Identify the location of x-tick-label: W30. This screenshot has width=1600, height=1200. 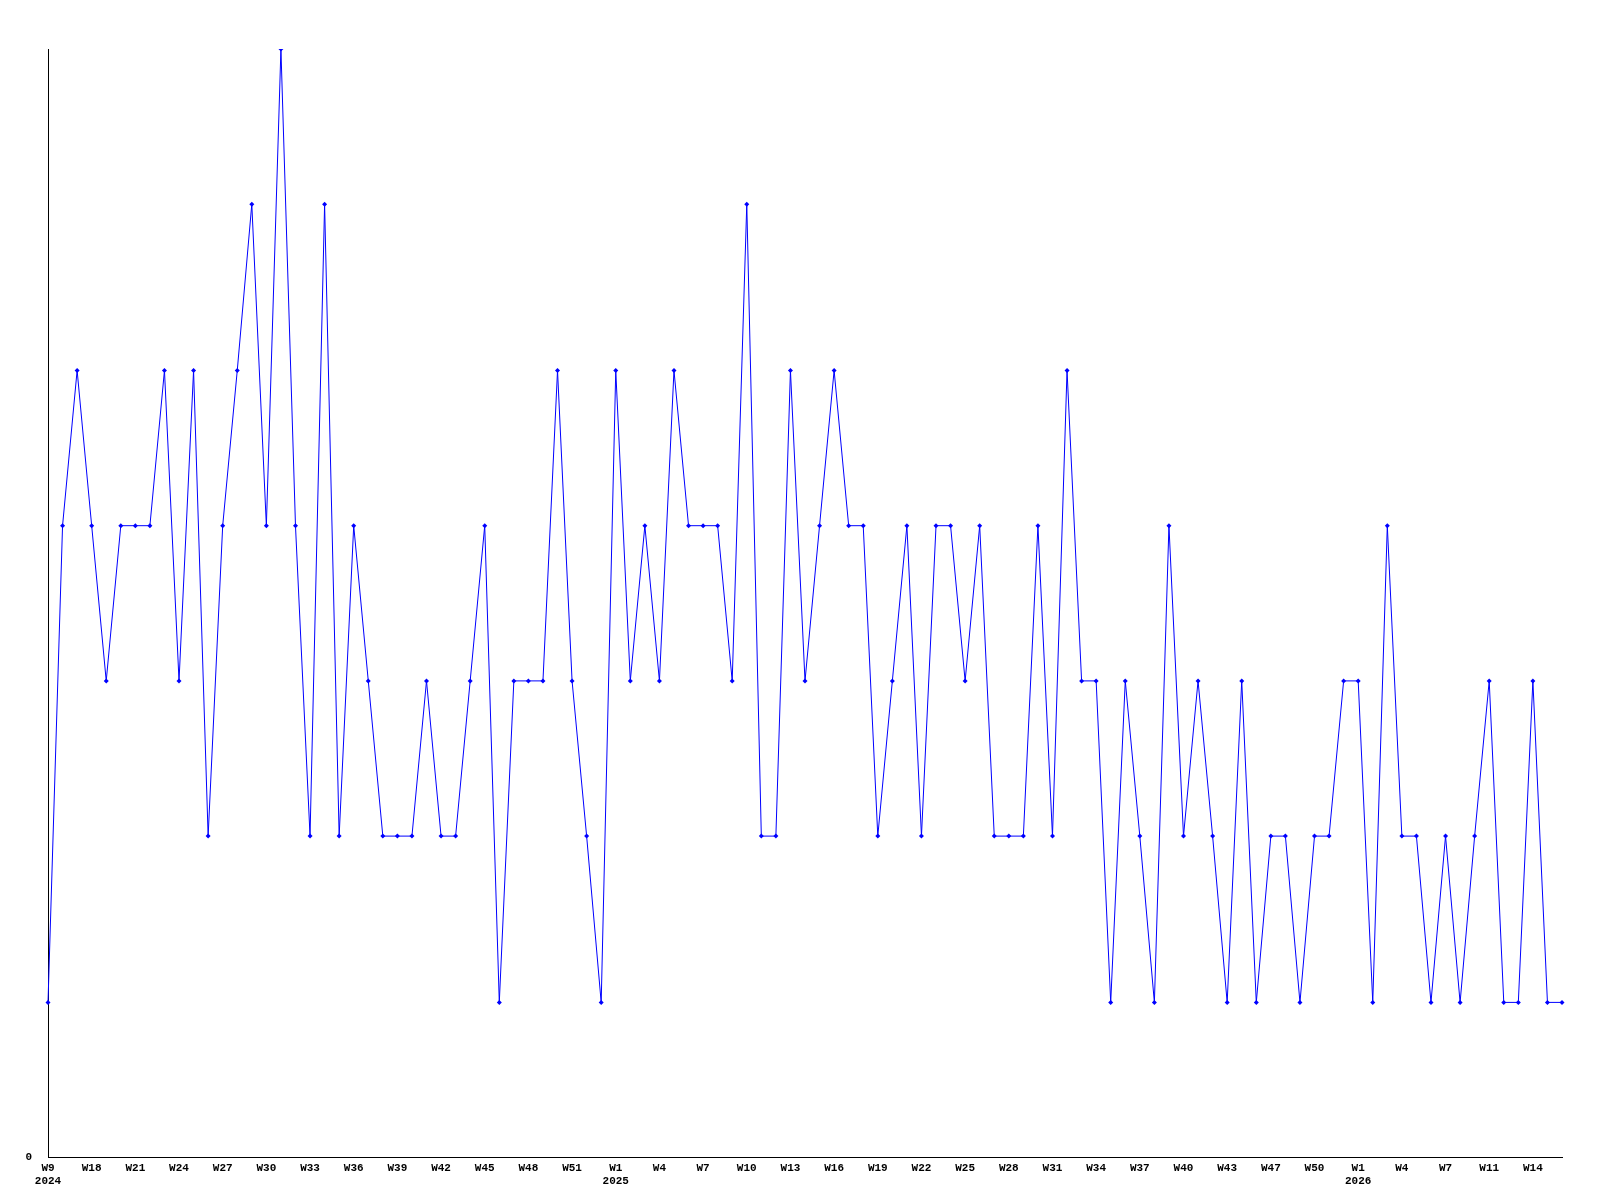
(266, 1167).